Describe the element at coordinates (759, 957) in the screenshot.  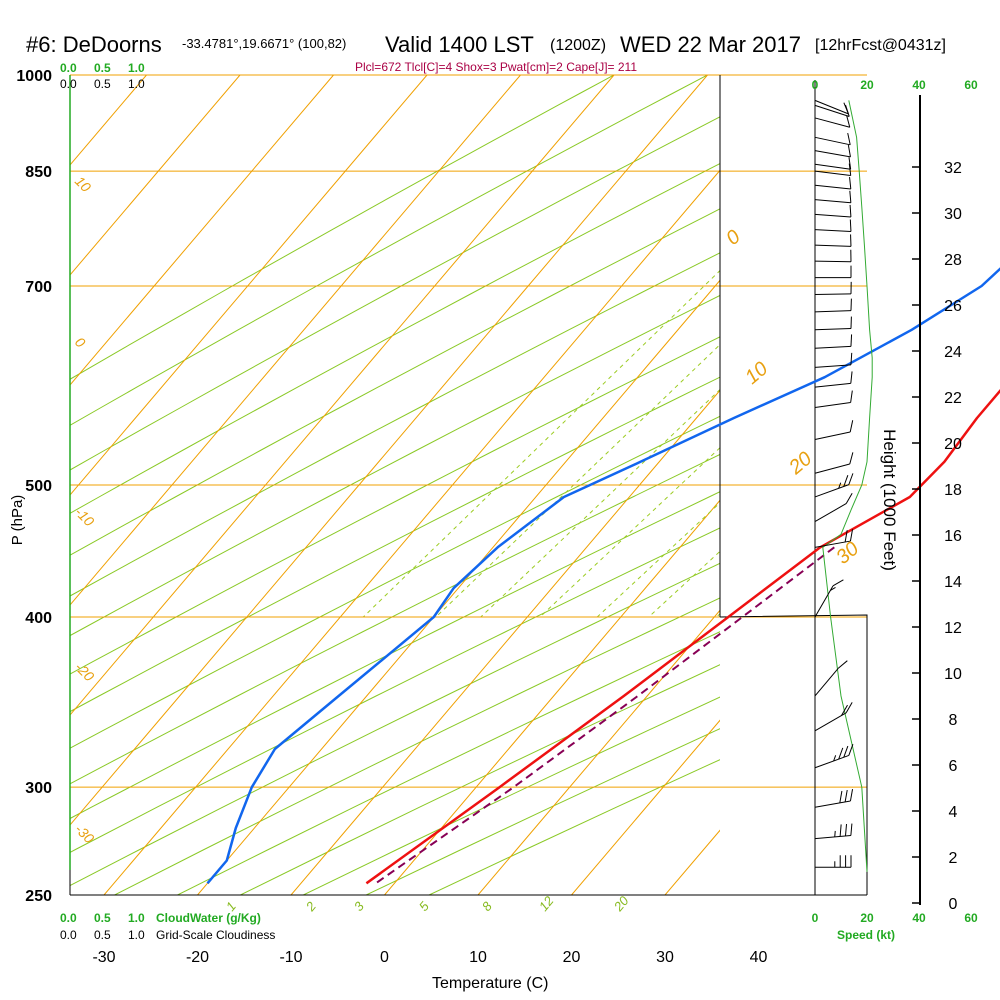
I see `temp-tick-label: 40` at that location.